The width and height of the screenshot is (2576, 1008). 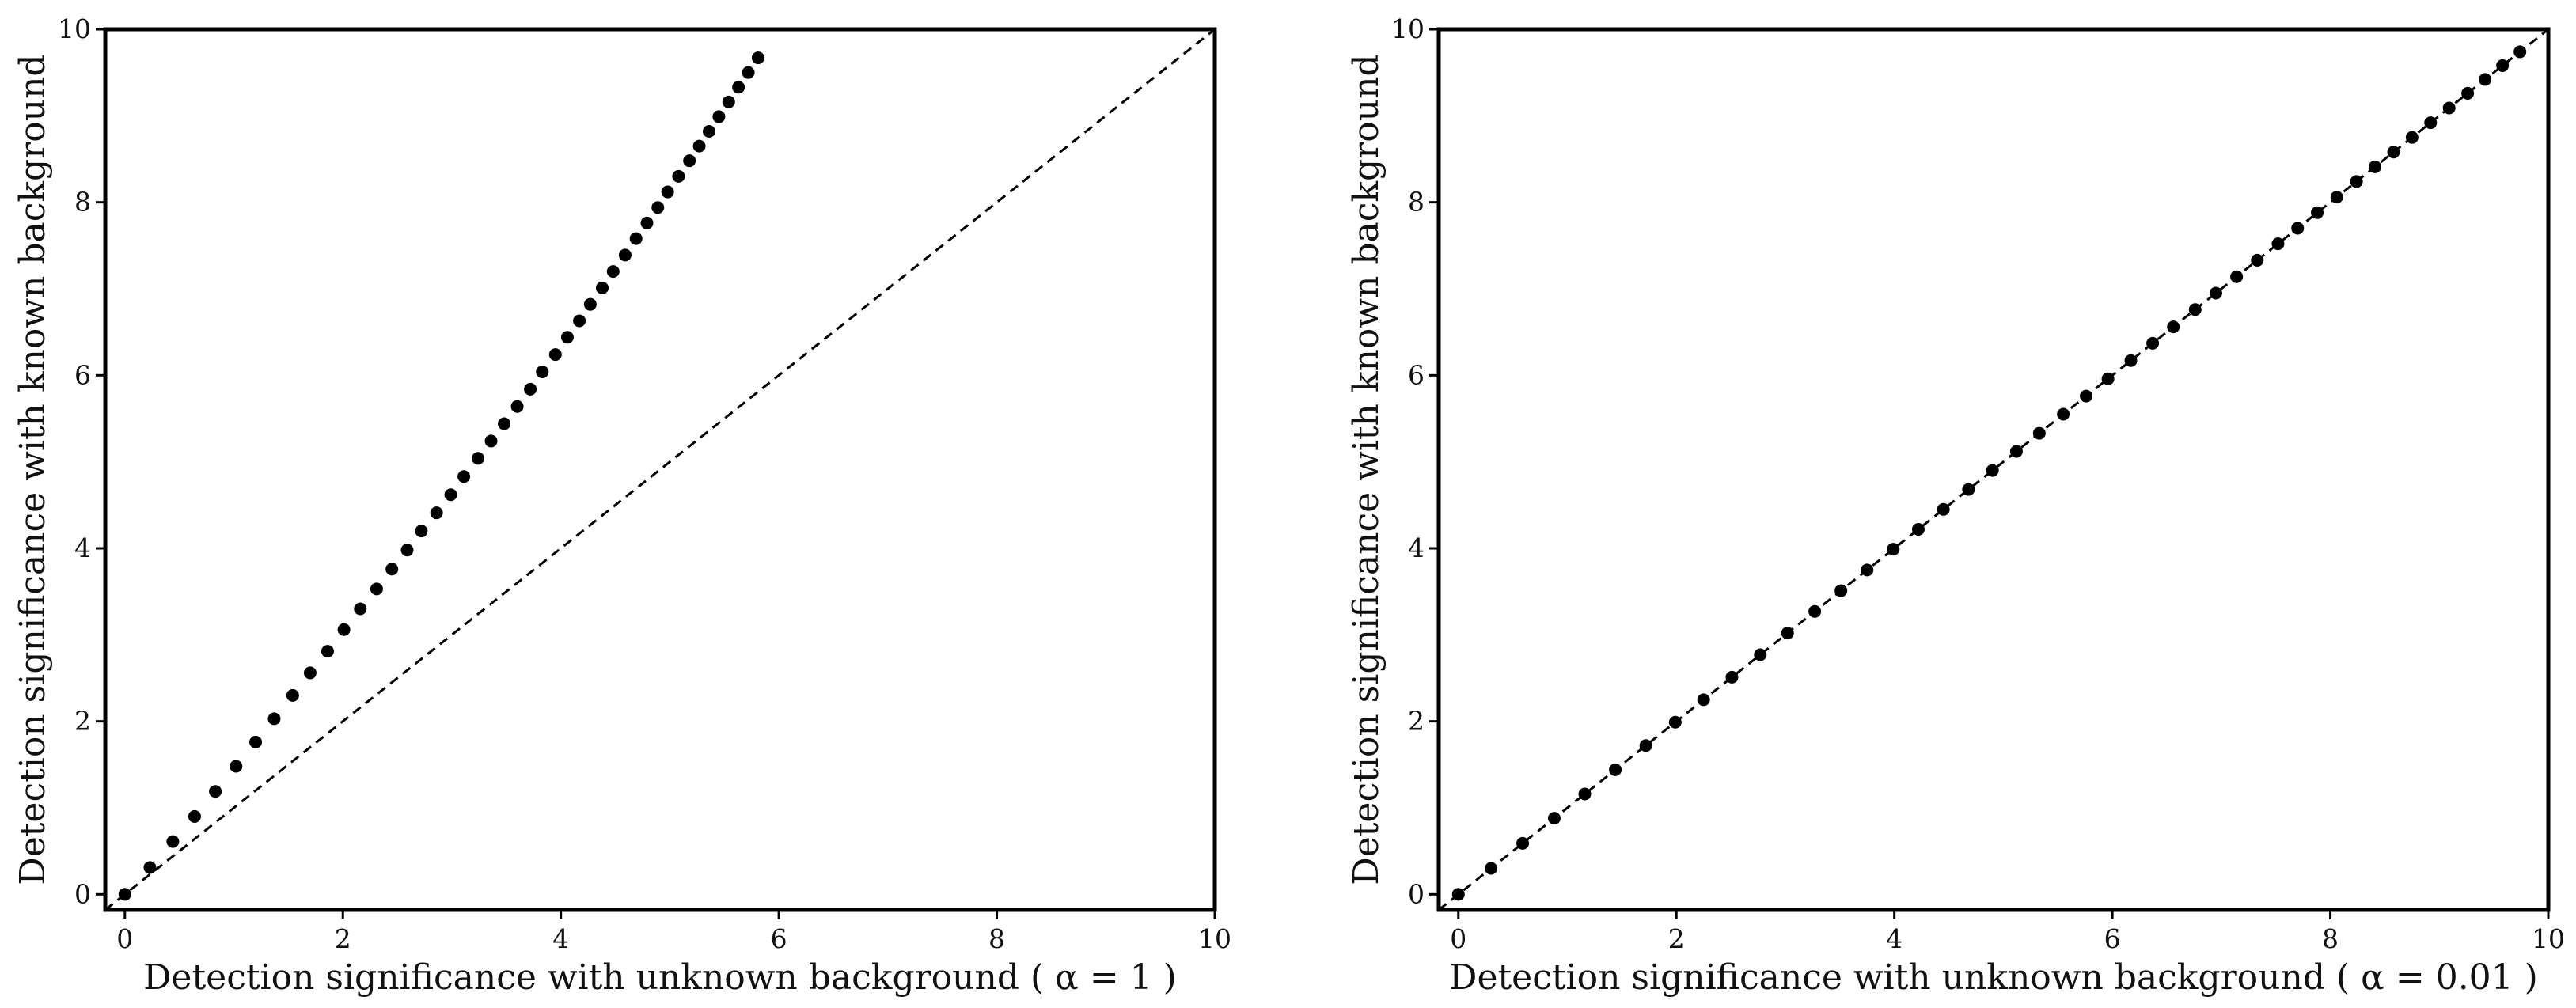 What do you see at coordinates (1416, 547) in the screenshot?
I see `right-y-tick-label: 4` at bounding box center [1416, 547].